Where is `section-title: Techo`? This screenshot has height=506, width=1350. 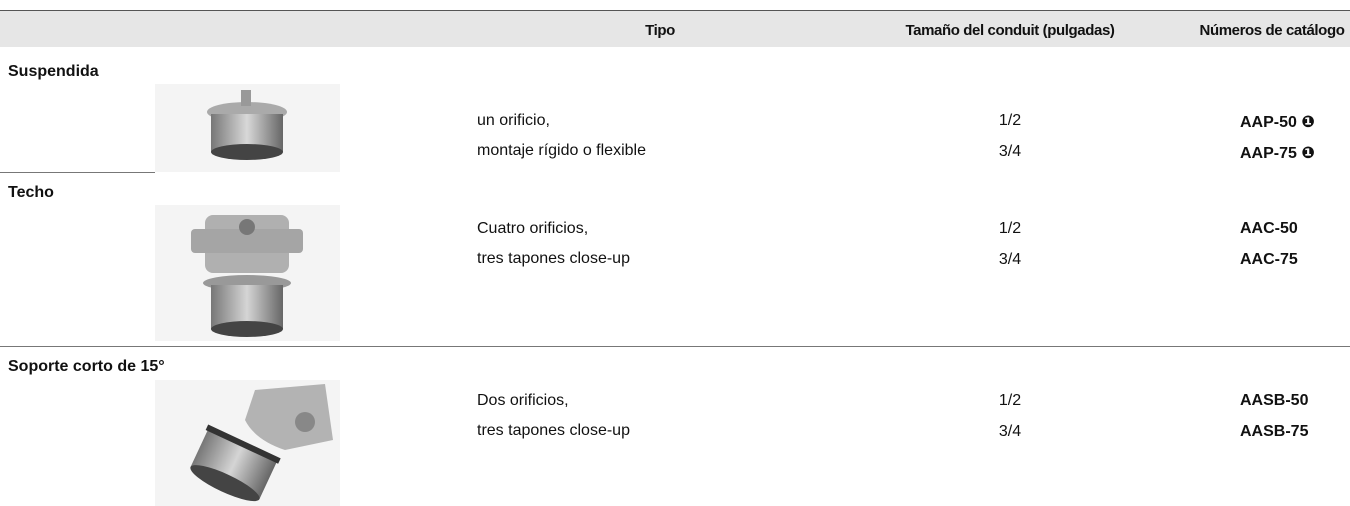 section-title: Techo is located at coordinates (31, 192).